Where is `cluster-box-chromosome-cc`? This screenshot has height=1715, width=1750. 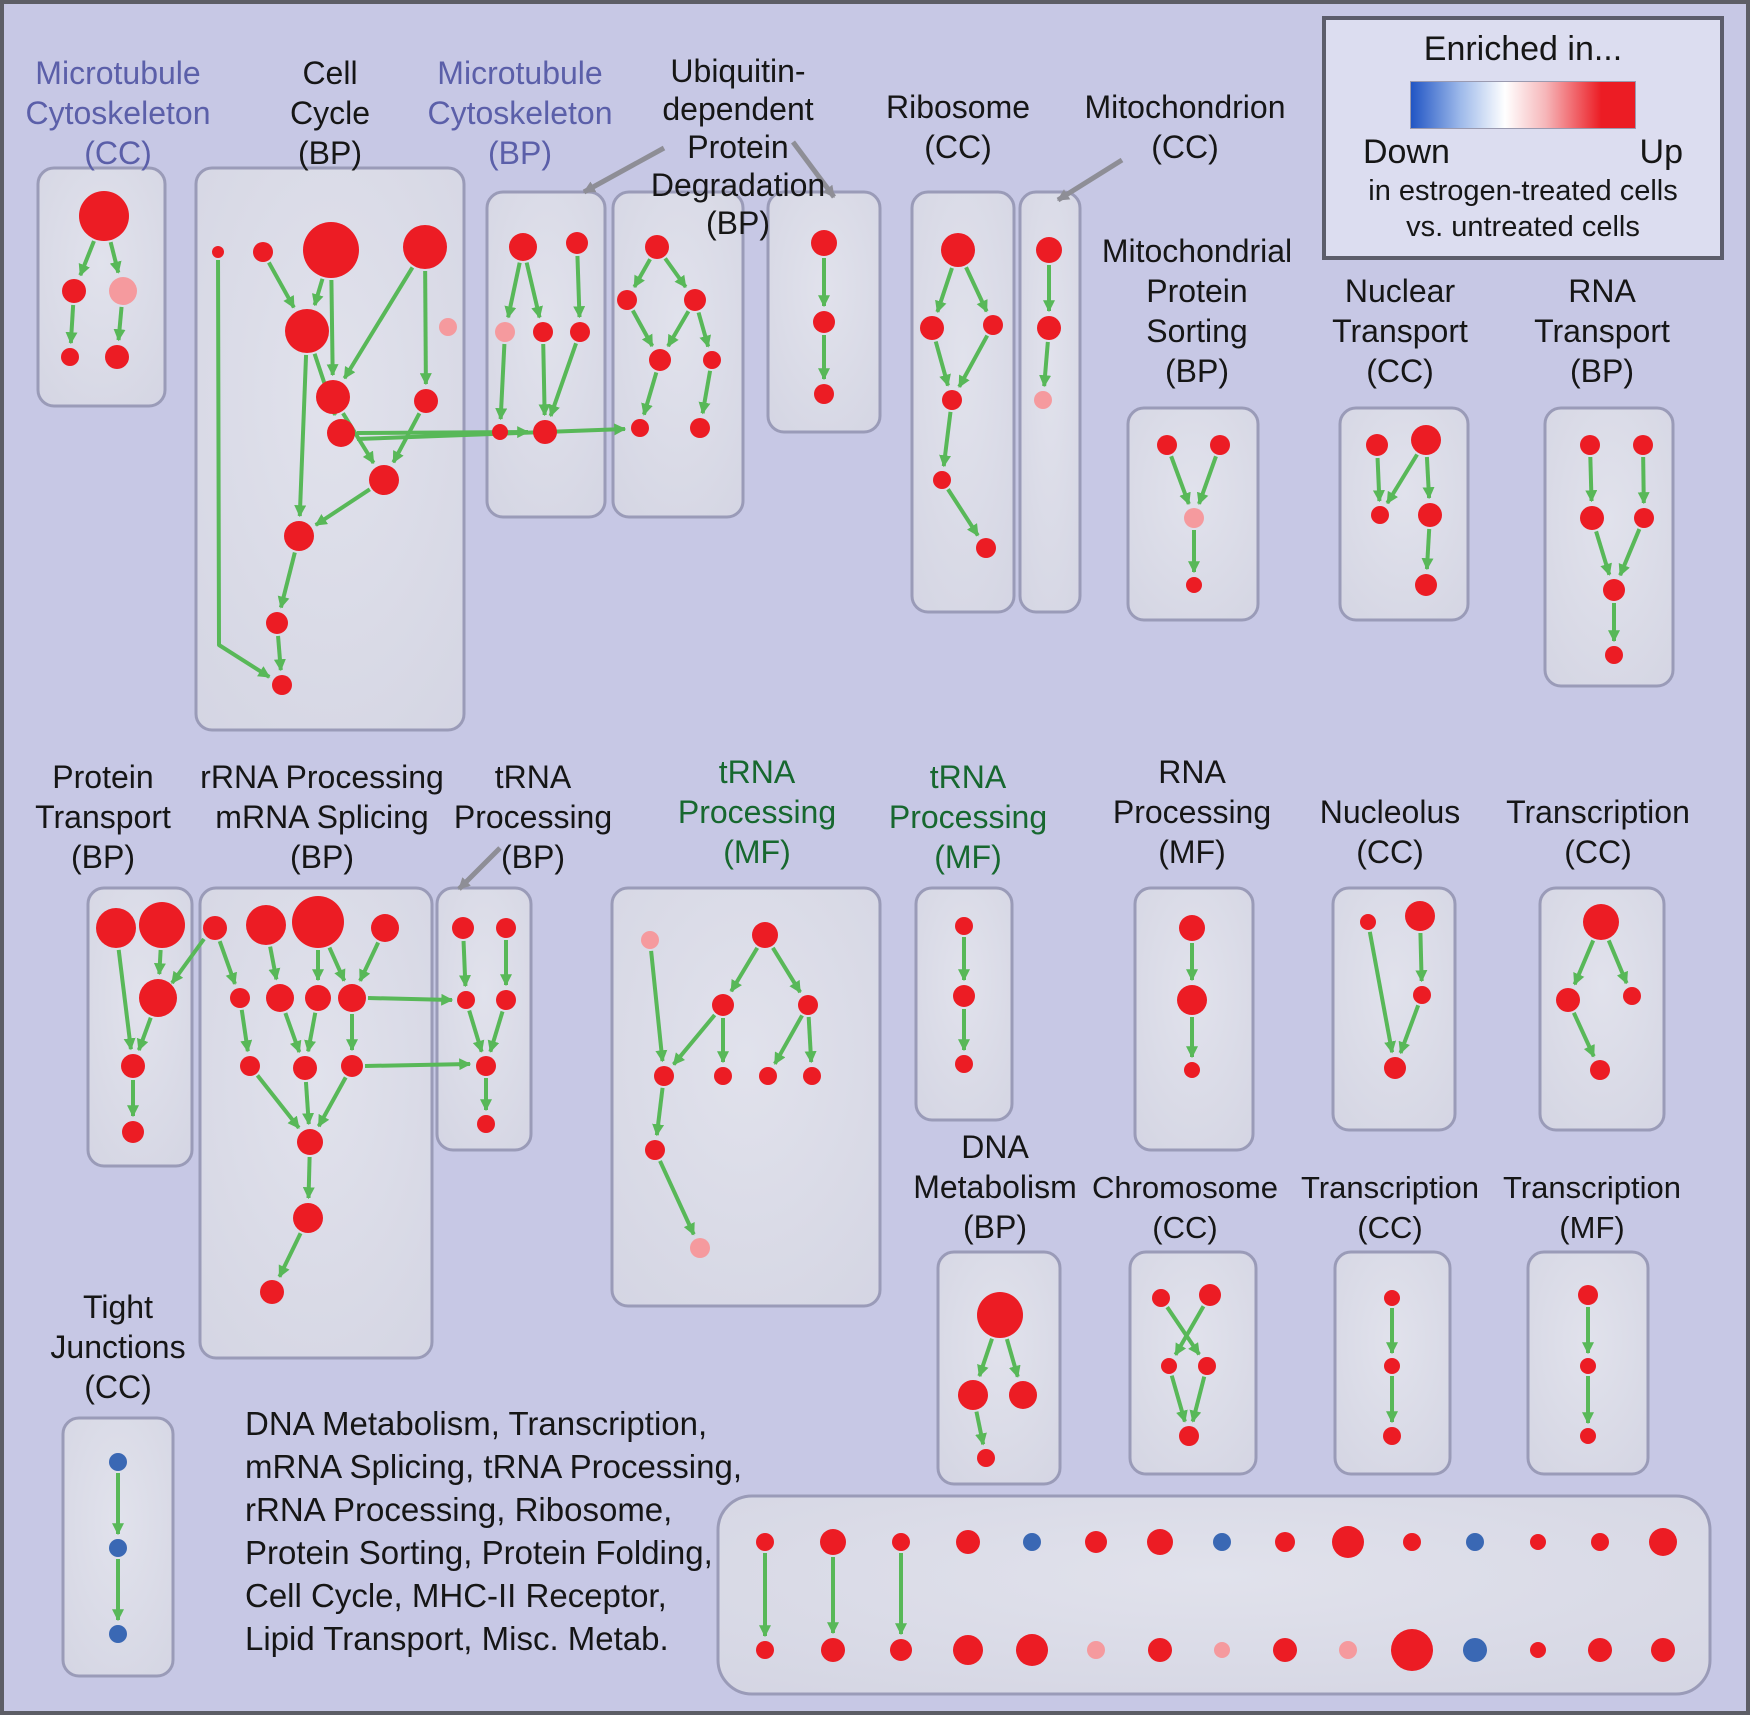 cluster-box-chromosome-cc is located at coordinates (1193, 1363).